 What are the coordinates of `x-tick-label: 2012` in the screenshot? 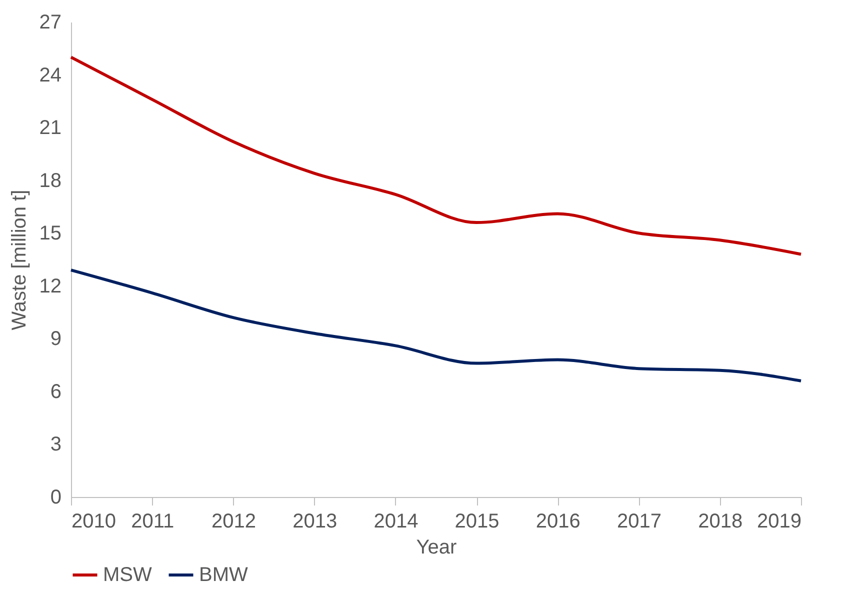 It's located at (233, 521).